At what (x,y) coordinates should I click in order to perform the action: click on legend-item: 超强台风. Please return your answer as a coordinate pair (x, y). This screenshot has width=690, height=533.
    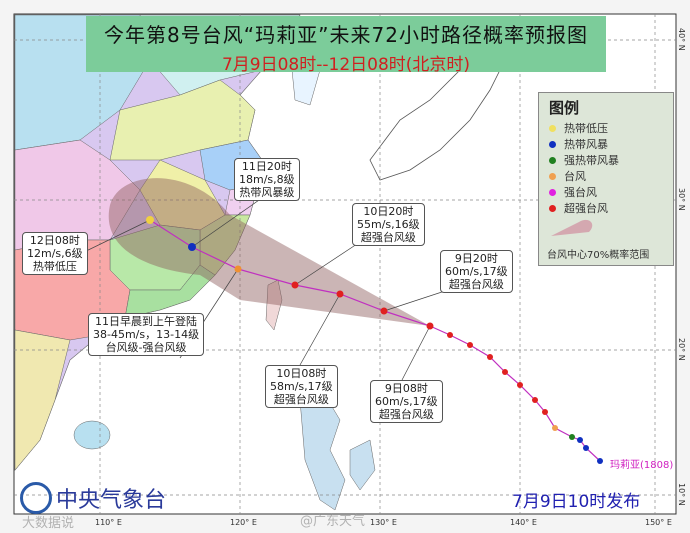
    Looking at the image, I should click on (611, 208).